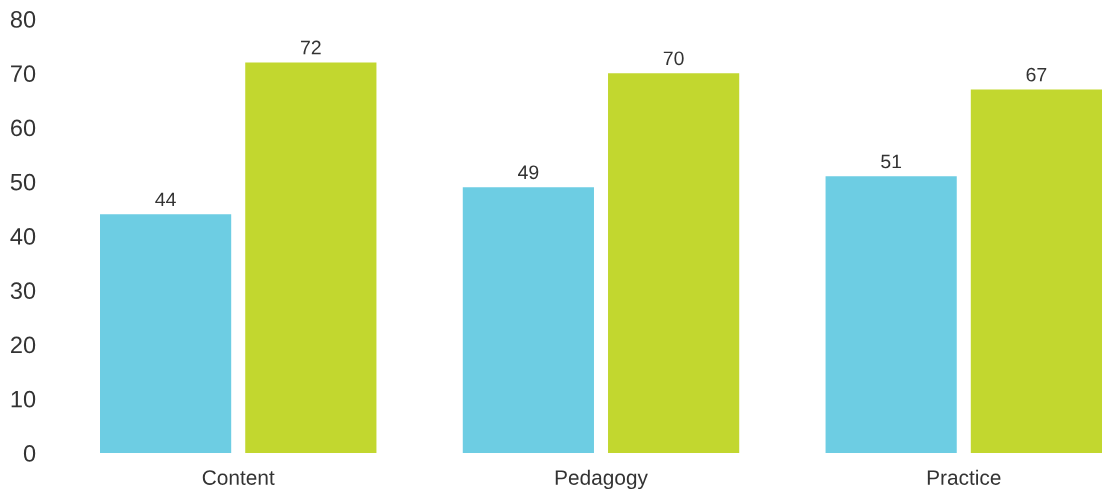  Describe the element at coordinates (23, 399) in the screenshot. I see `y-tick-label: 10` at that location.